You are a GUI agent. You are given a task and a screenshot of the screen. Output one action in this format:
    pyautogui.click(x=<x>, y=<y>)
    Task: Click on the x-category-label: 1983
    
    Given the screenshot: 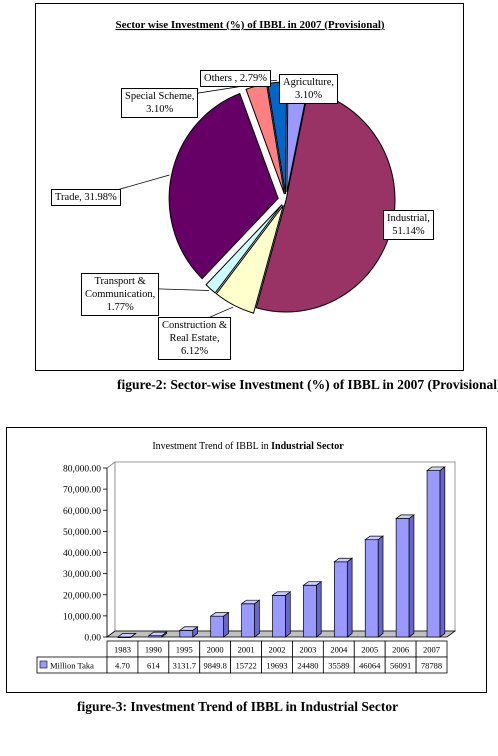 What is the action you would take?
    pyautogui.click(x=122, y=650)
    